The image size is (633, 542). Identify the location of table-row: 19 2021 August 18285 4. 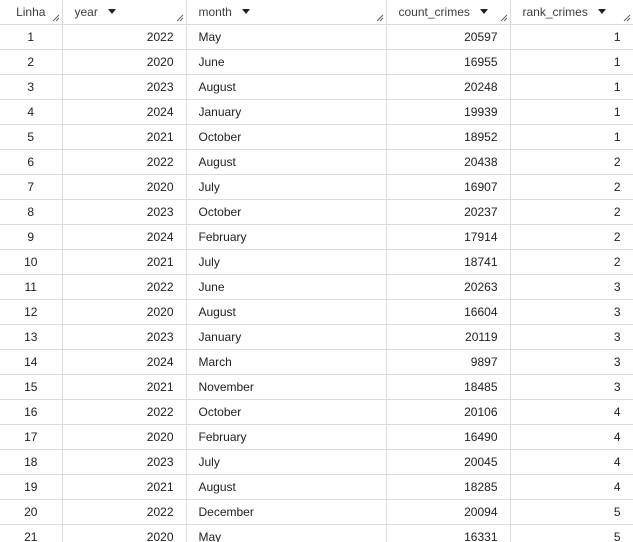
(316, 487).